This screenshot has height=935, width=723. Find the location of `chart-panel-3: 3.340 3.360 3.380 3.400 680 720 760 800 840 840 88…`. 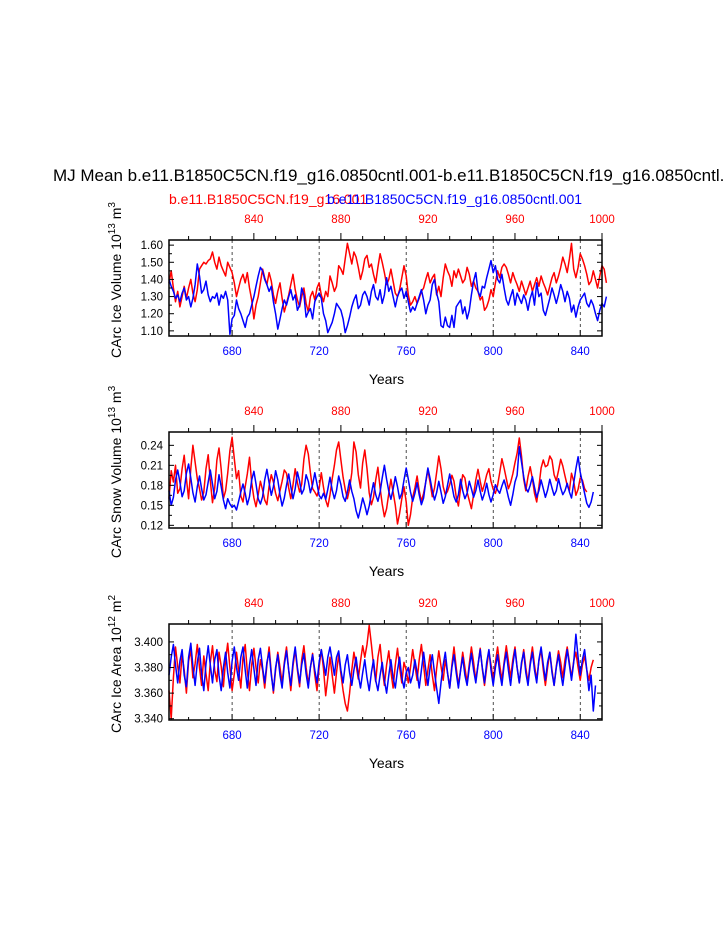

chart-panel-3: 3.340 3.360 3.380 3.400 680 720 760 800 840 840 88… is located at coordinates (361, 683).